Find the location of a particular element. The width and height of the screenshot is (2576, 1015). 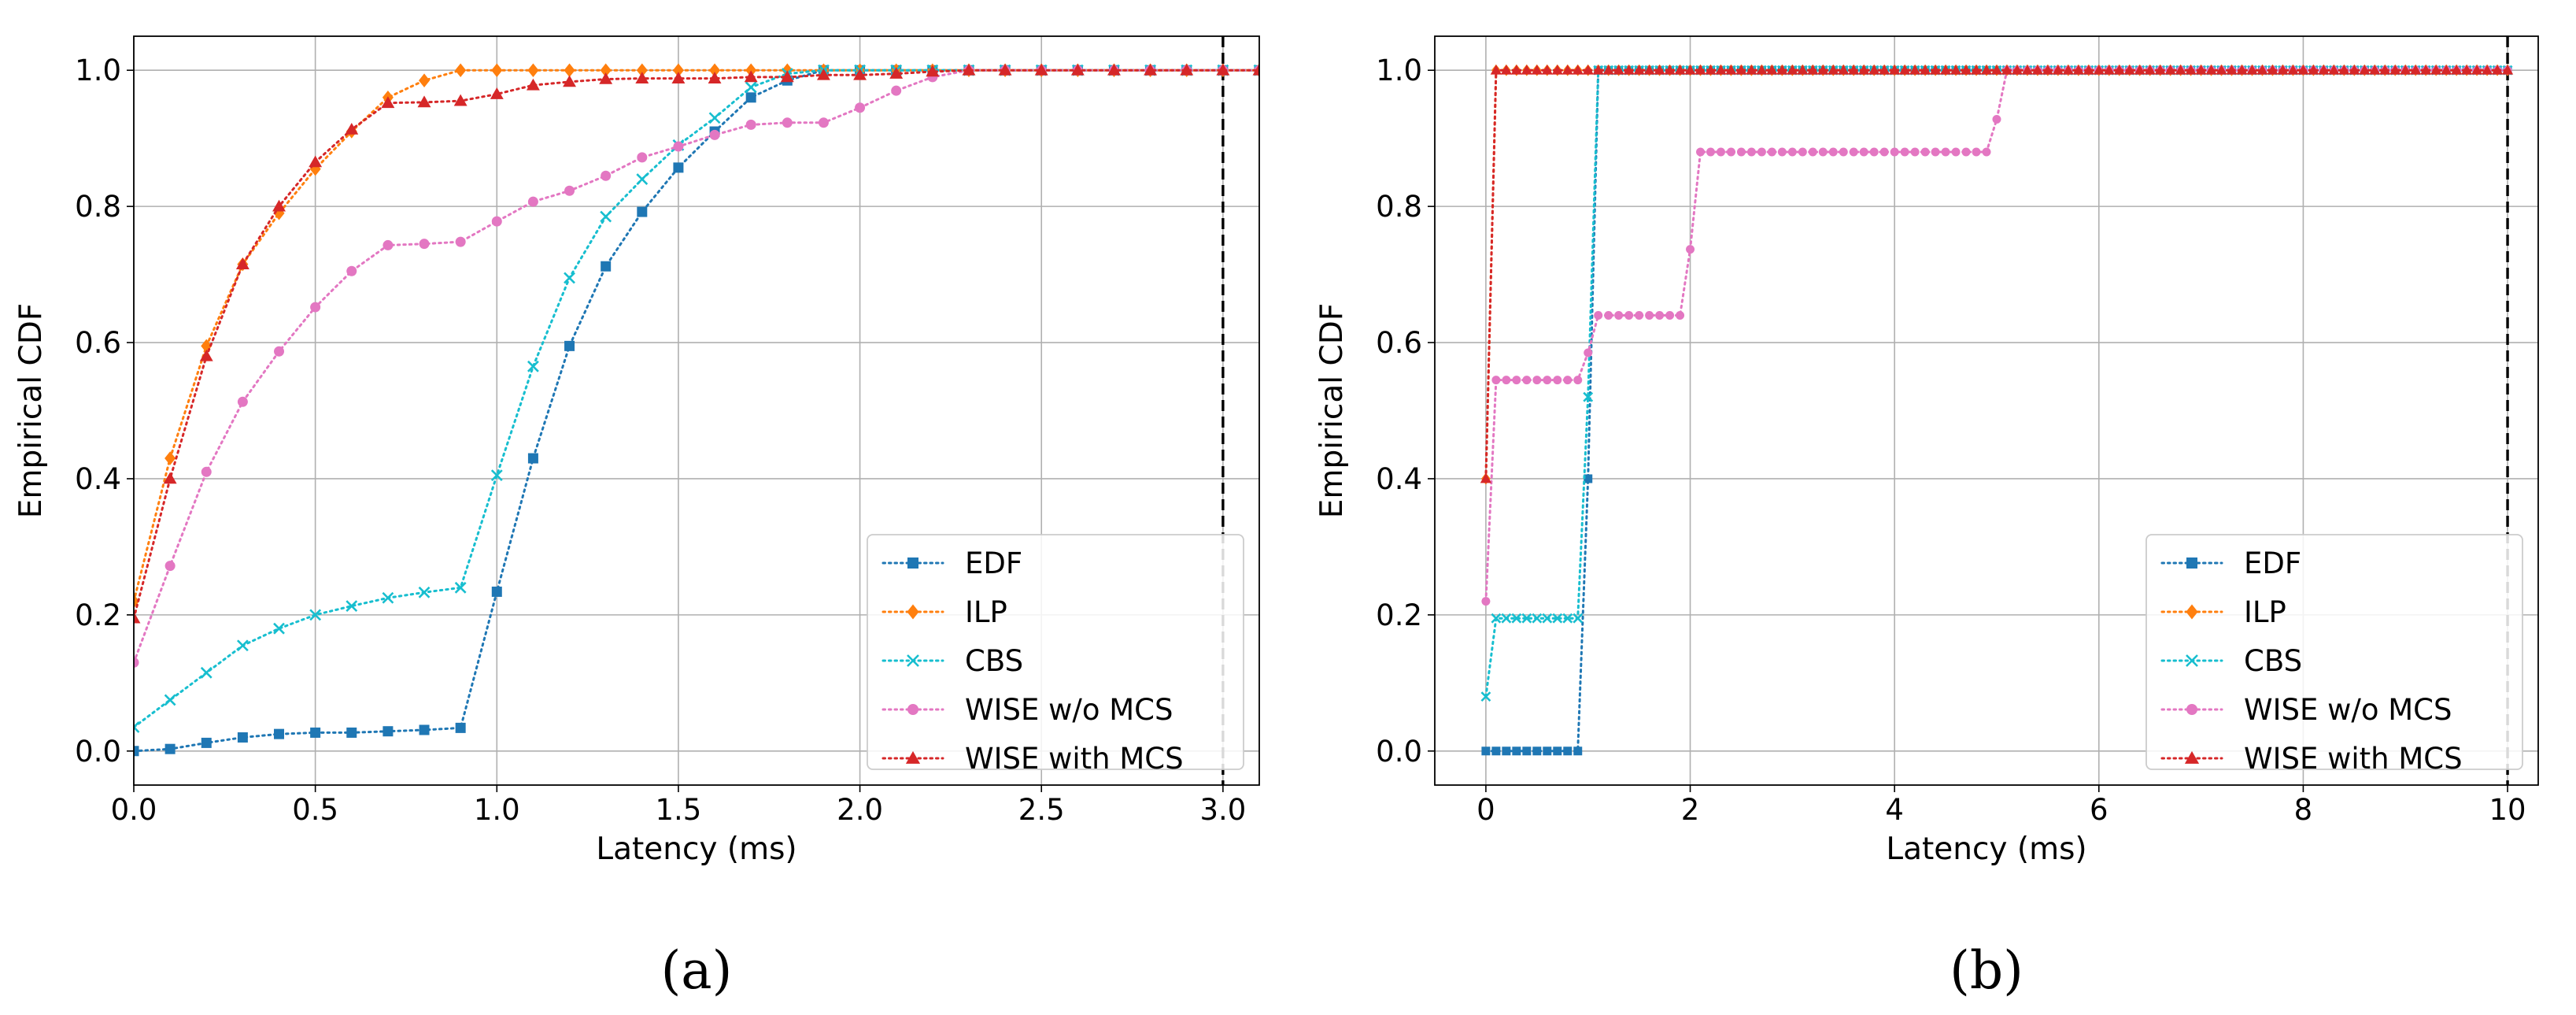

panel-b-legend-cbs-label: CBS is located at coordinates (2273, 661).